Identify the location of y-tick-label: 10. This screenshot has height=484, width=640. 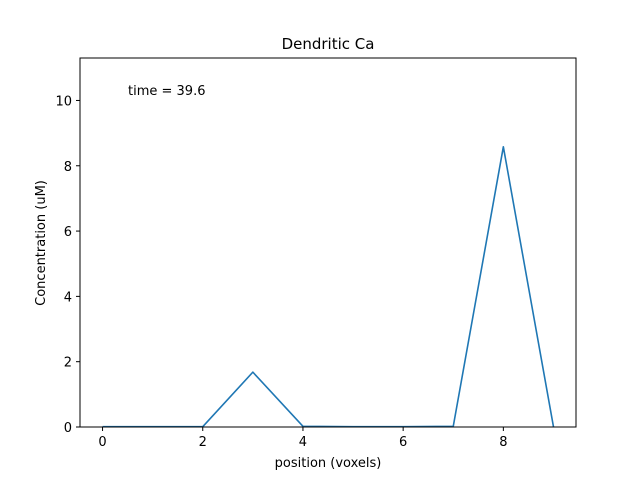
(63, 101).